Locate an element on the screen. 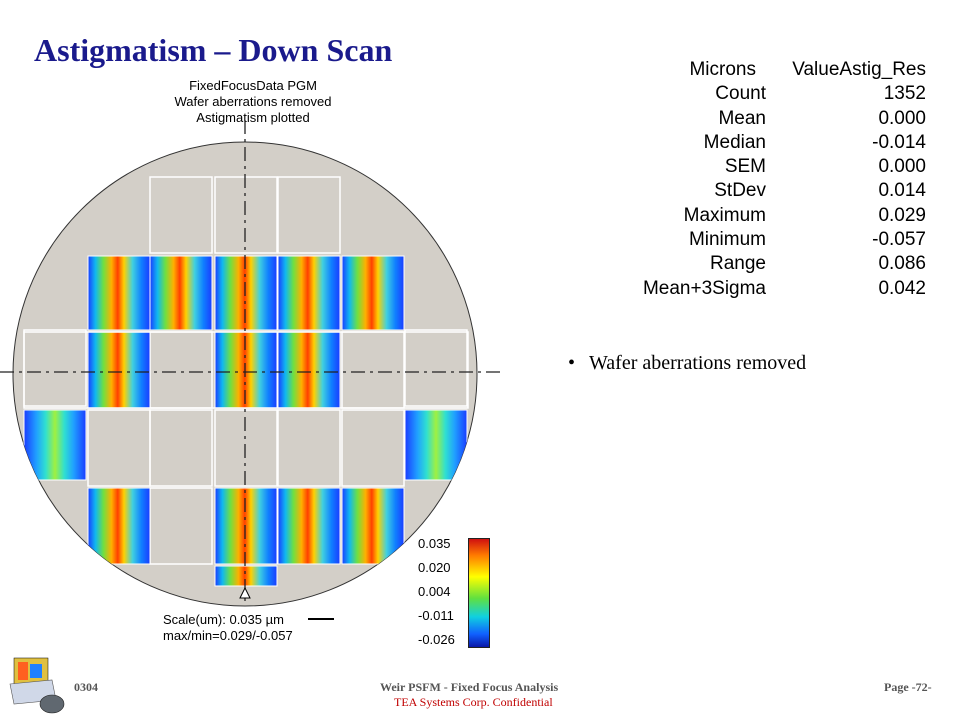 Image resolution: width=960 pixels, height=720 pixels. colorbar-tick: 0.035 is located at coordinates (434, 543).